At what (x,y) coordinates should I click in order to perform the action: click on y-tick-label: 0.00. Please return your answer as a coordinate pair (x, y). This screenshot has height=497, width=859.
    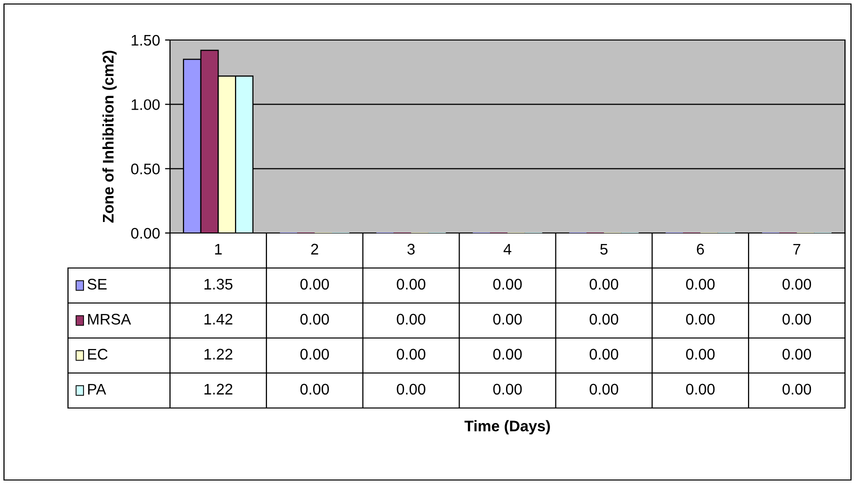
    Looking at the image, I should click on (145, 233).